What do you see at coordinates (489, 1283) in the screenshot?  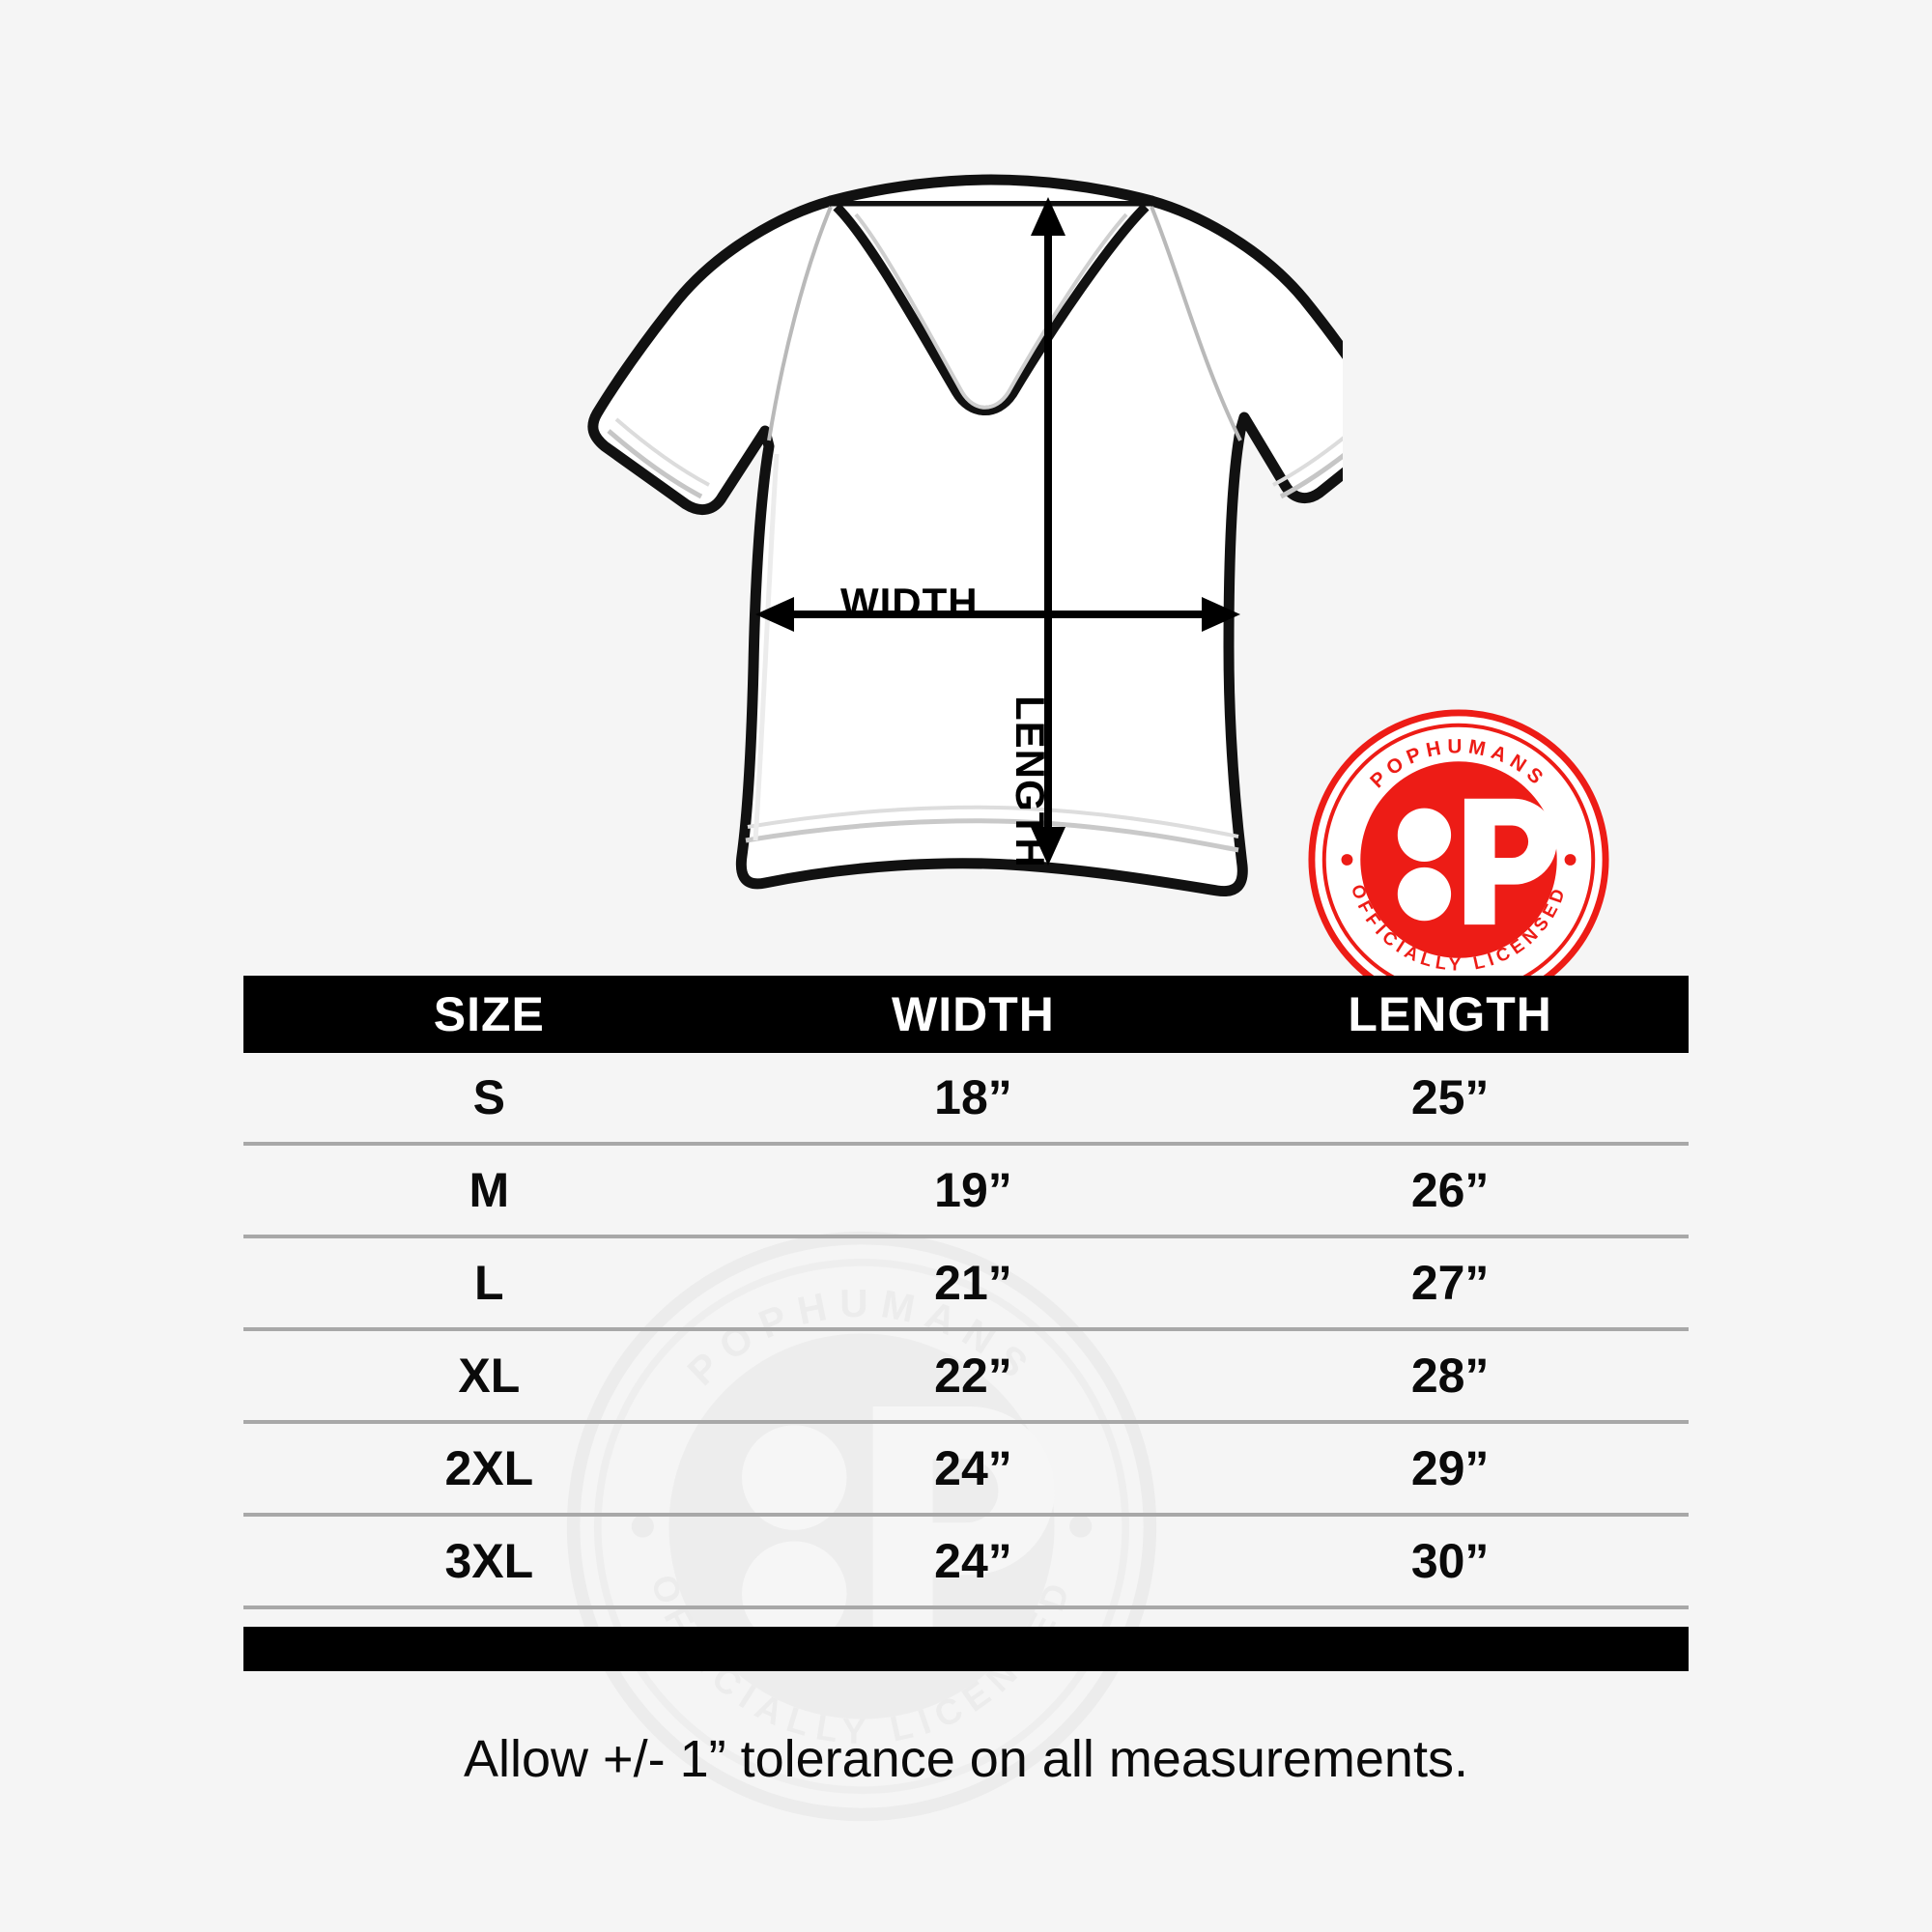 I see `cell-size: L` at bounding box center [489, 1283].